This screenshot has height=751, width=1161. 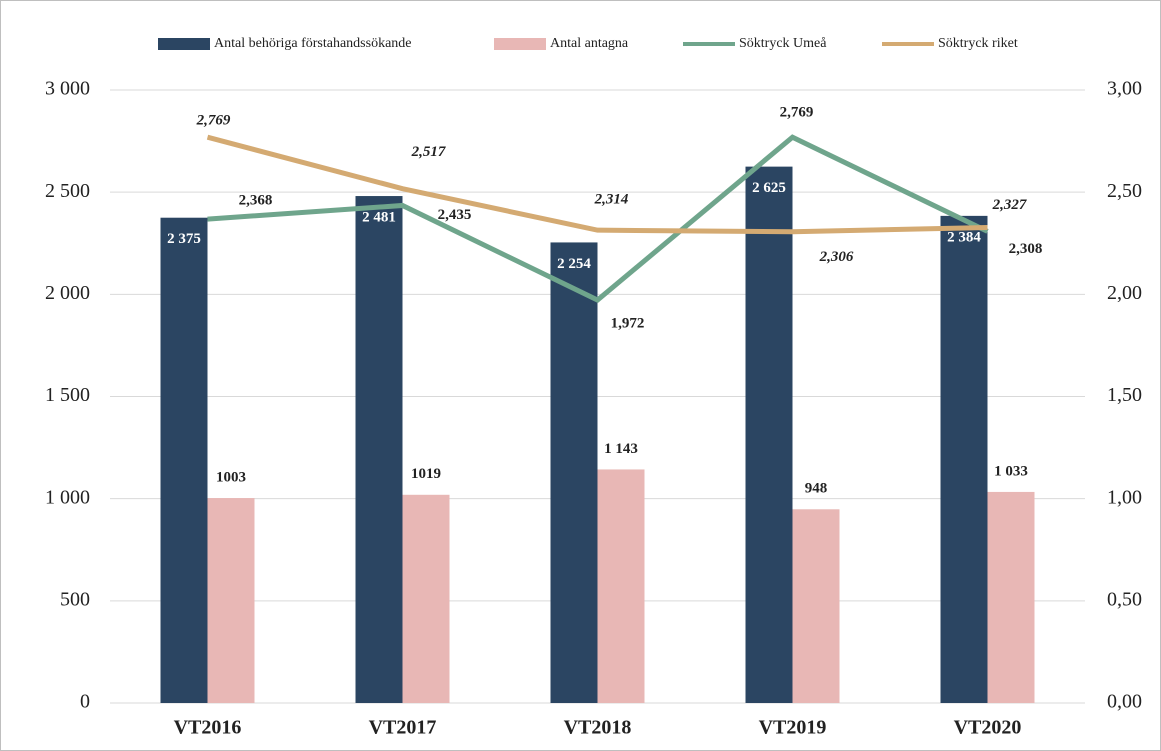 I want to click on data-label: 2 625, so click(x=769, y=188).